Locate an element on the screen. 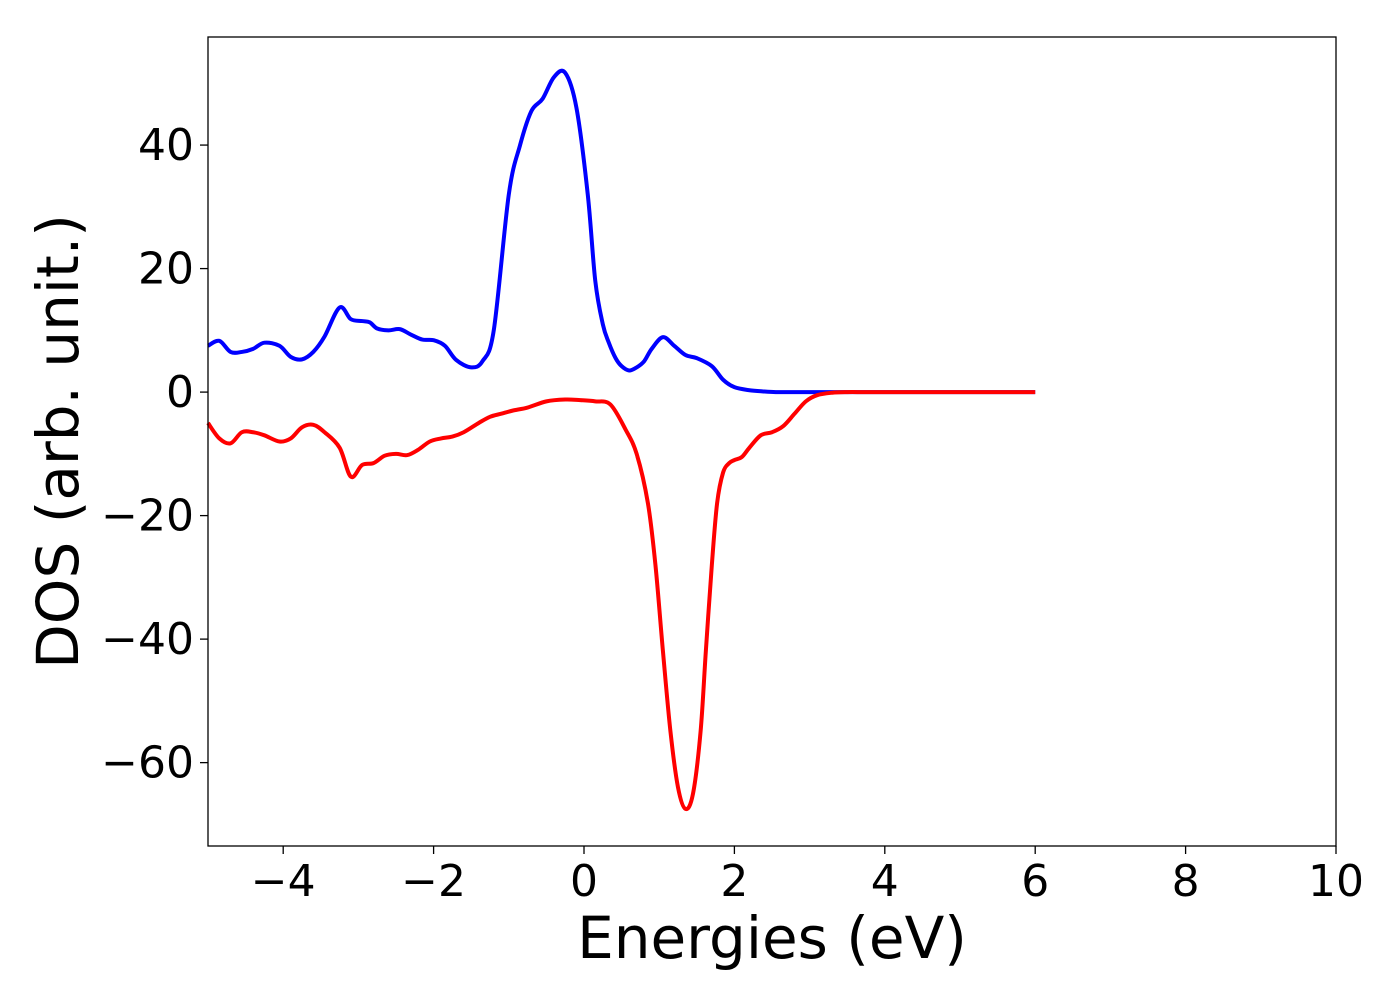  x-tick-label: 10 is located at coordinates (1336, 881).